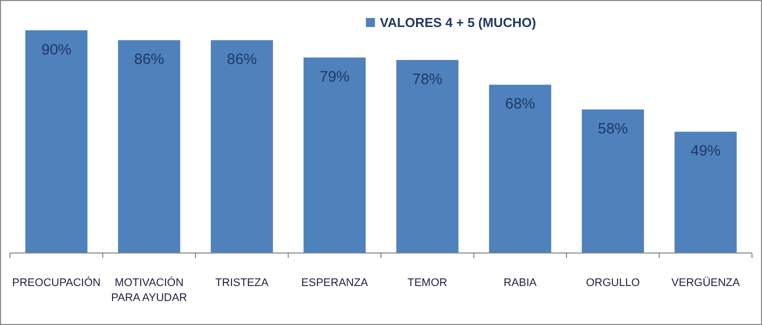  I want to click on data-label: 58%, so click(613, 129).